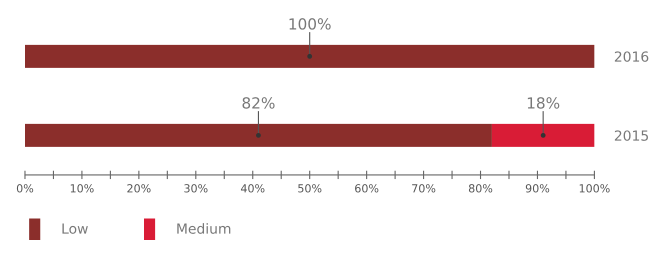 The width and height of the screenshot is (666, 263). I want to click on x-tick-label: 10%, so click(82, 188).